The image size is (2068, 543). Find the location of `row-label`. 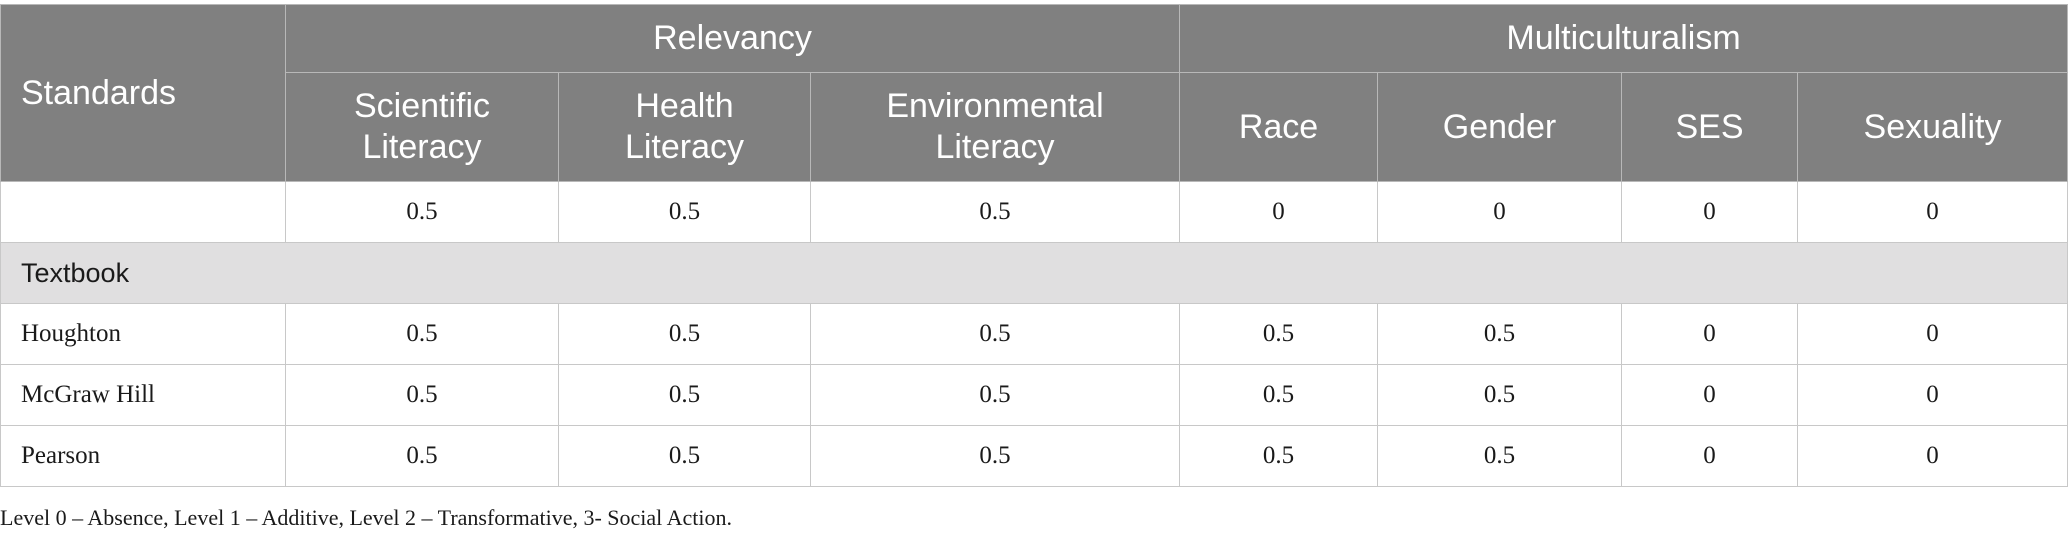

row-label is located at coordinates (143, 212).